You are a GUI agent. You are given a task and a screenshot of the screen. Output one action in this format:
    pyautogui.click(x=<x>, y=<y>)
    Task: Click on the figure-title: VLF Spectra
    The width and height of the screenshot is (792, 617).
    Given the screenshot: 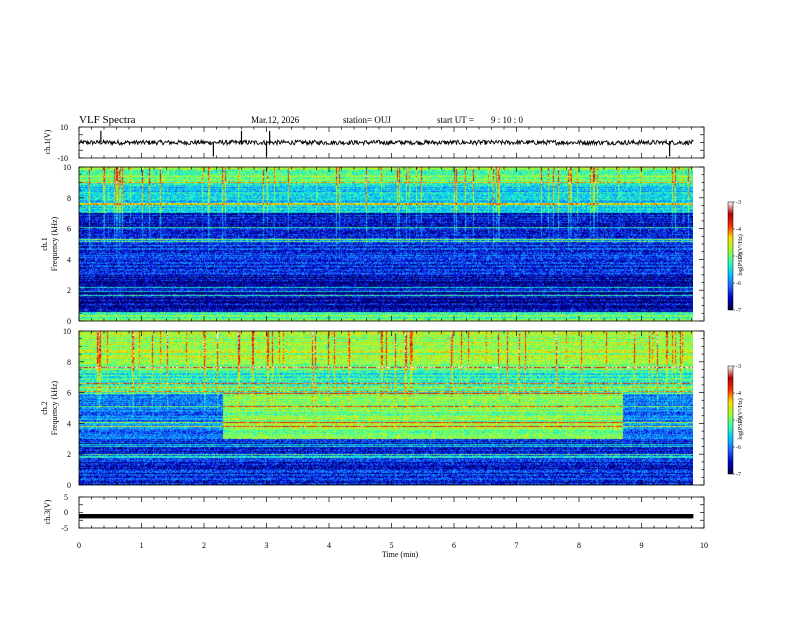 What is the action you would take?
    pyautogui.click(x=107, y=120)
    